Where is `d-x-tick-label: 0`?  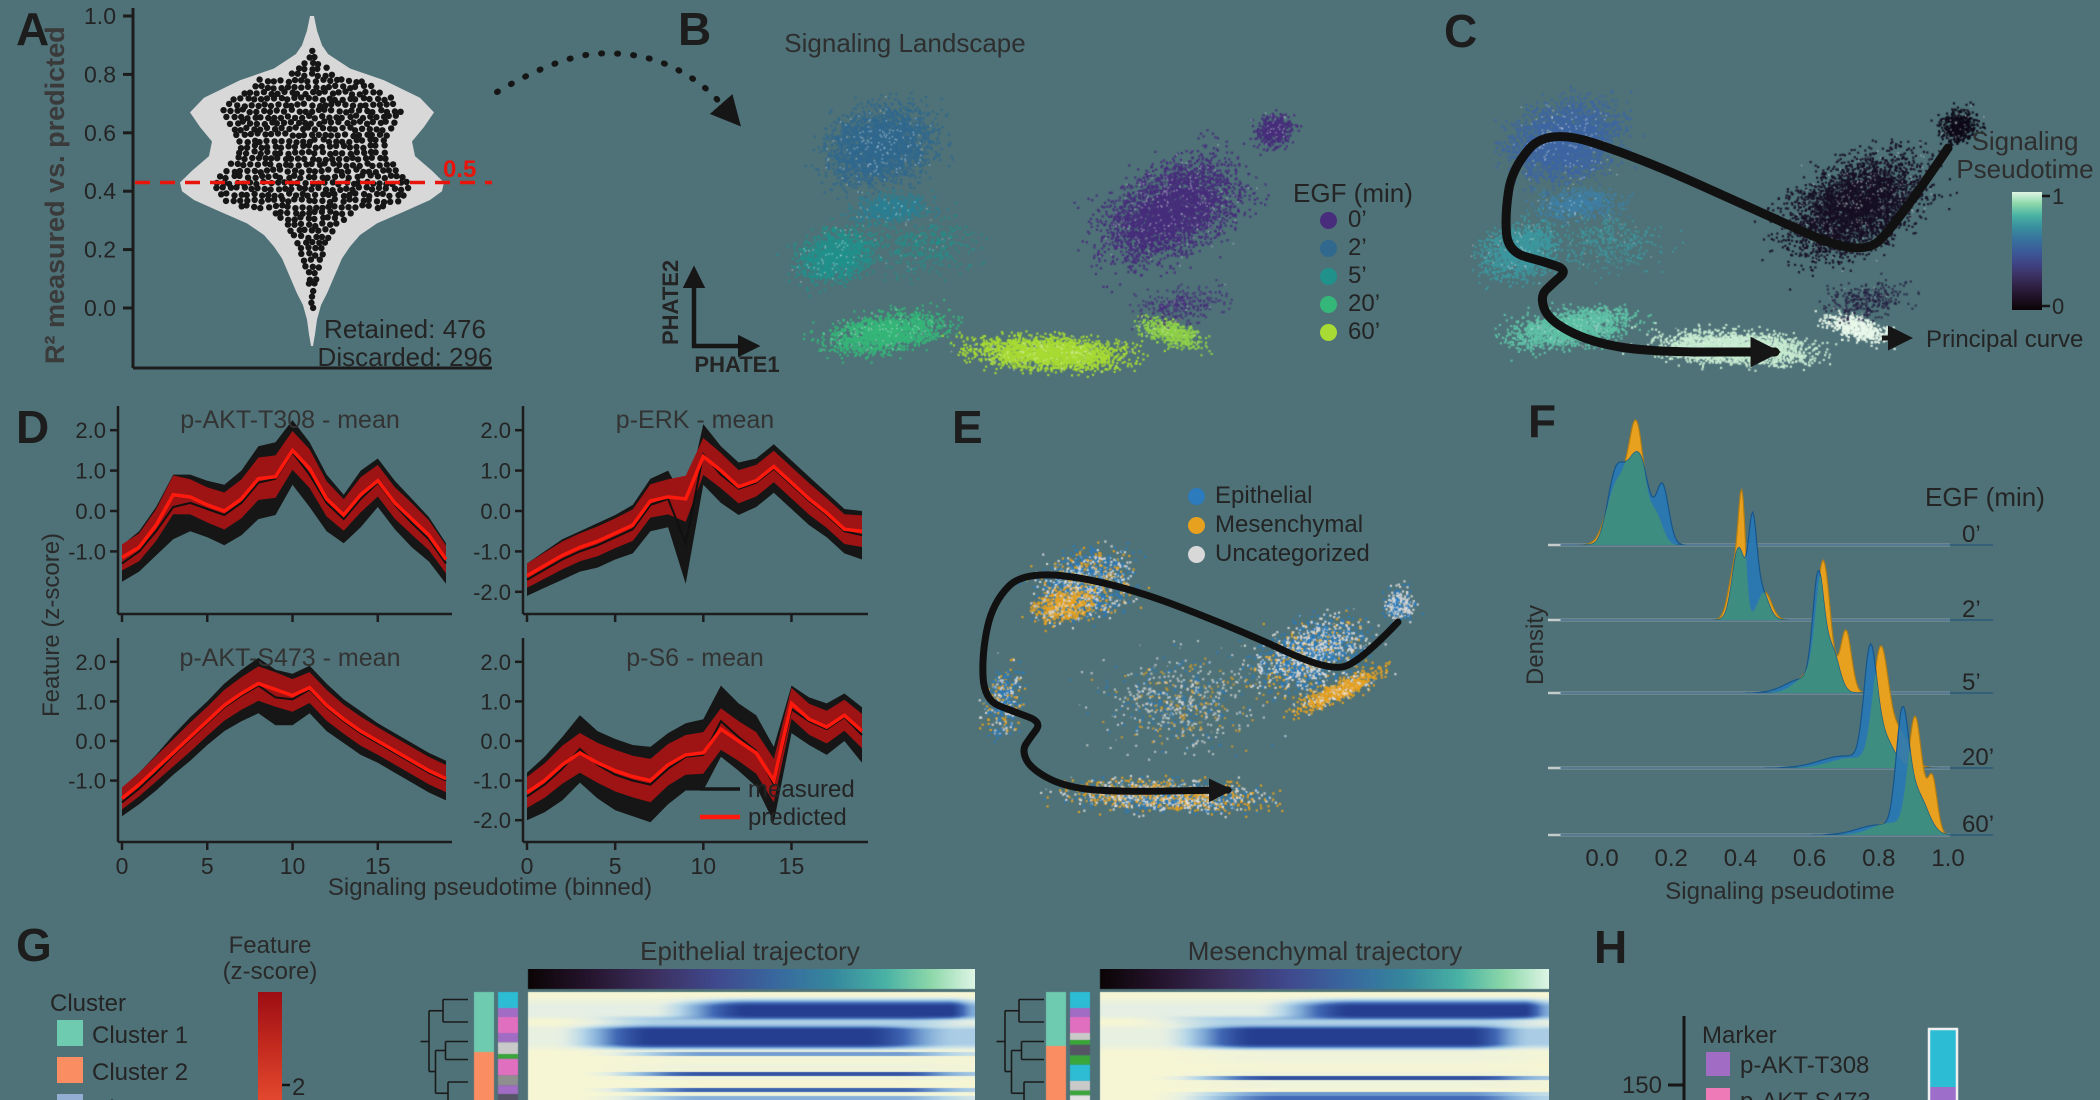 d-x-tick-label: 0 is located at coordinates (122, 866).